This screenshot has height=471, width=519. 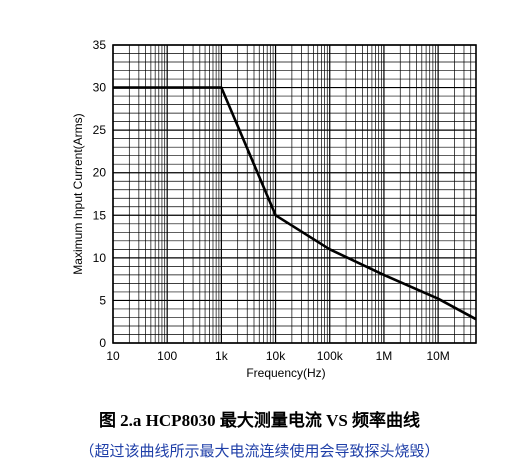 I want to click on y-tick-label: 5, so click(x=102, y=300).